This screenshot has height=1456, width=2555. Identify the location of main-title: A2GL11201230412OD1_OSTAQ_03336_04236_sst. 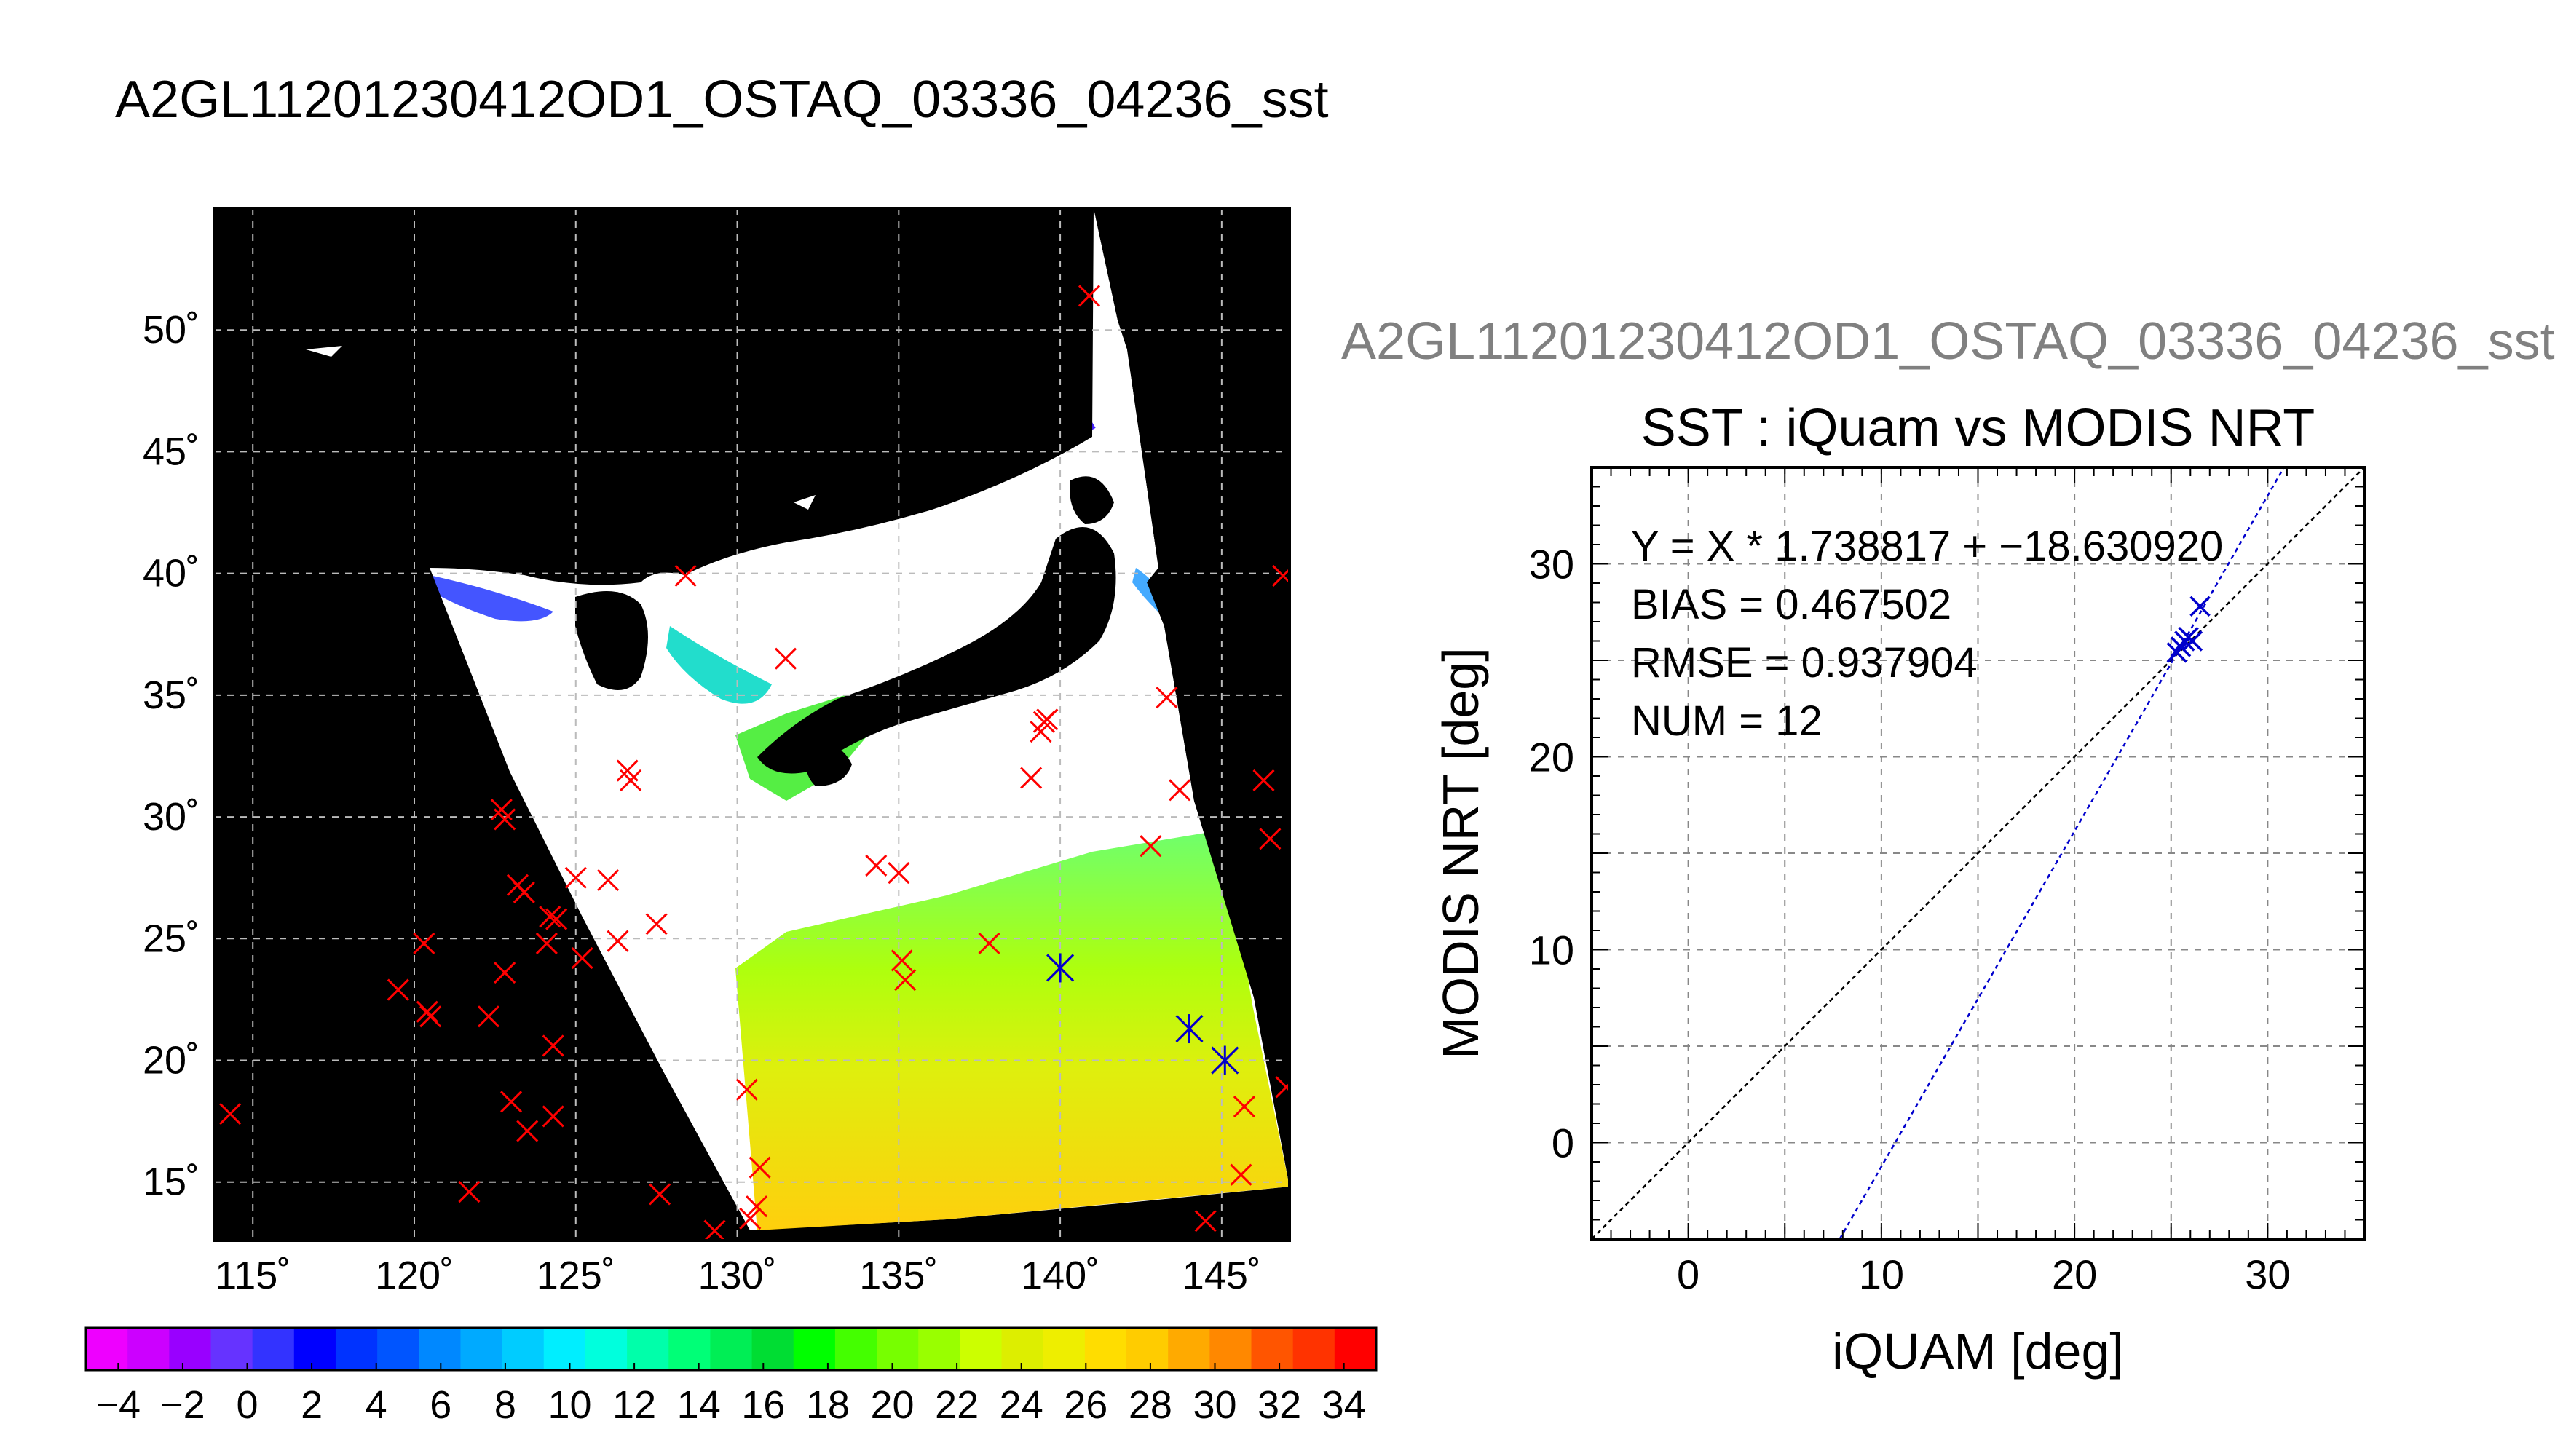
(722, 100).